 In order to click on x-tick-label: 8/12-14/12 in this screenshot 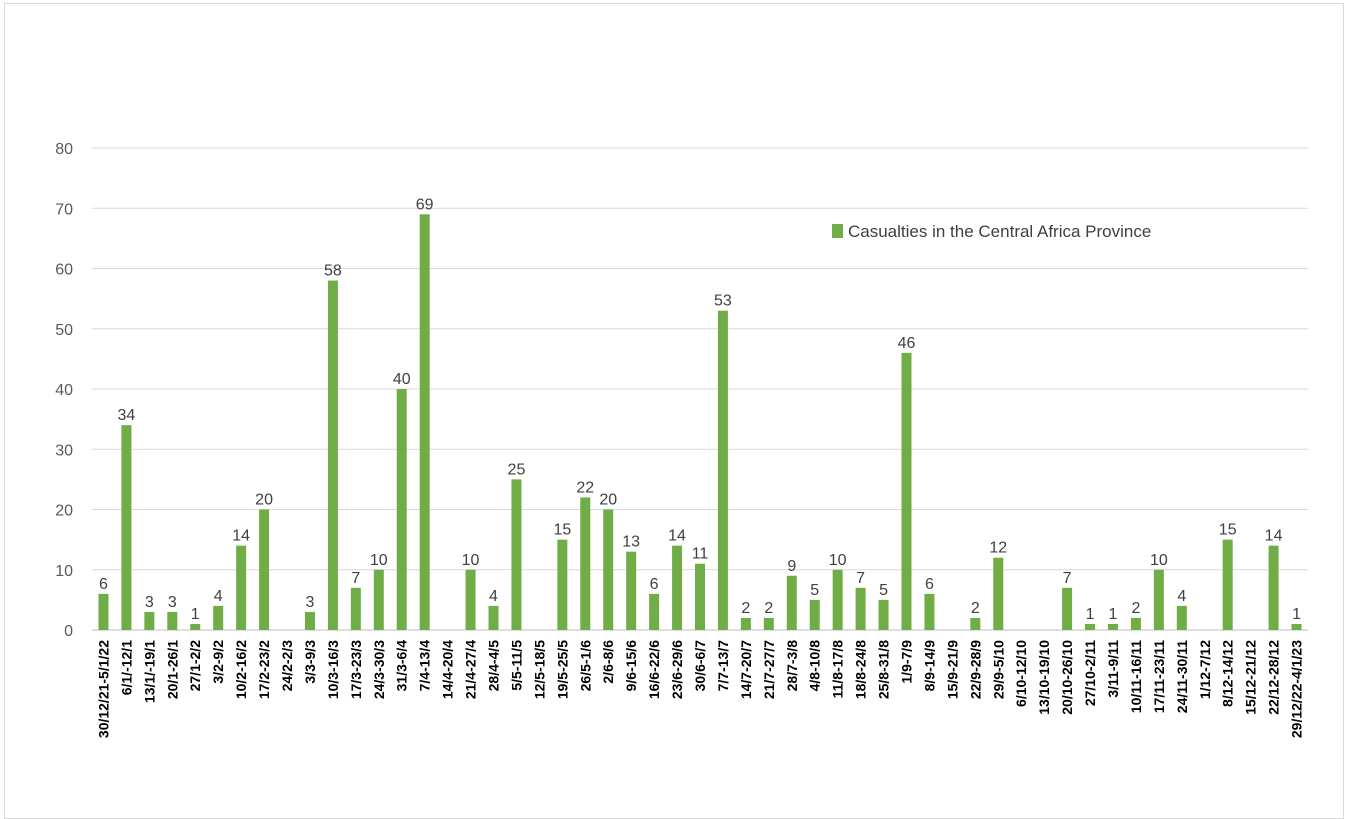, I will do `click(1228, 673)`.